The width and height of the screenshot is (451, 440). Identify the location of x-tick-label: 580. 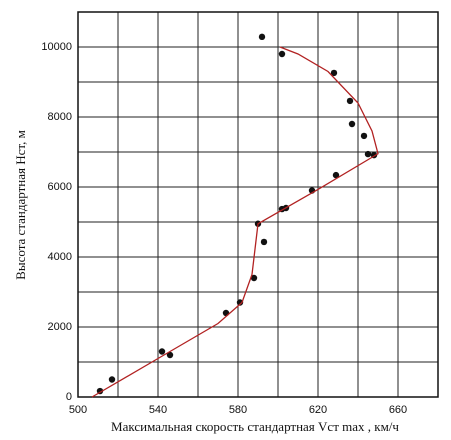
(238, 410).